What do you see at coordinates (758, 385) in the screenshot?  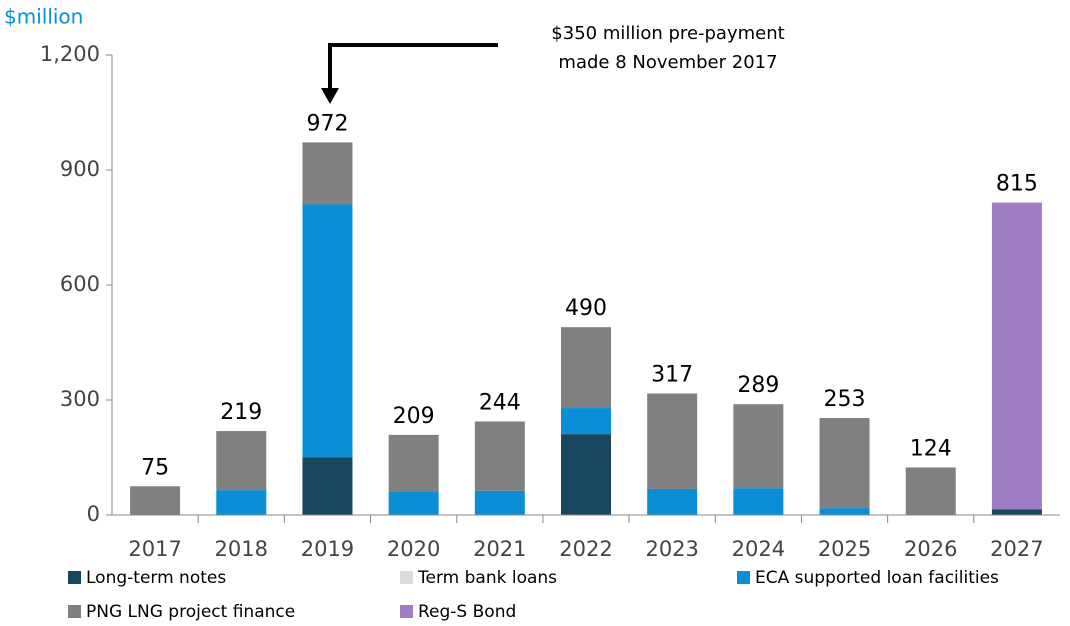 I see `total-label: 289` at bounding box center [758, 385].